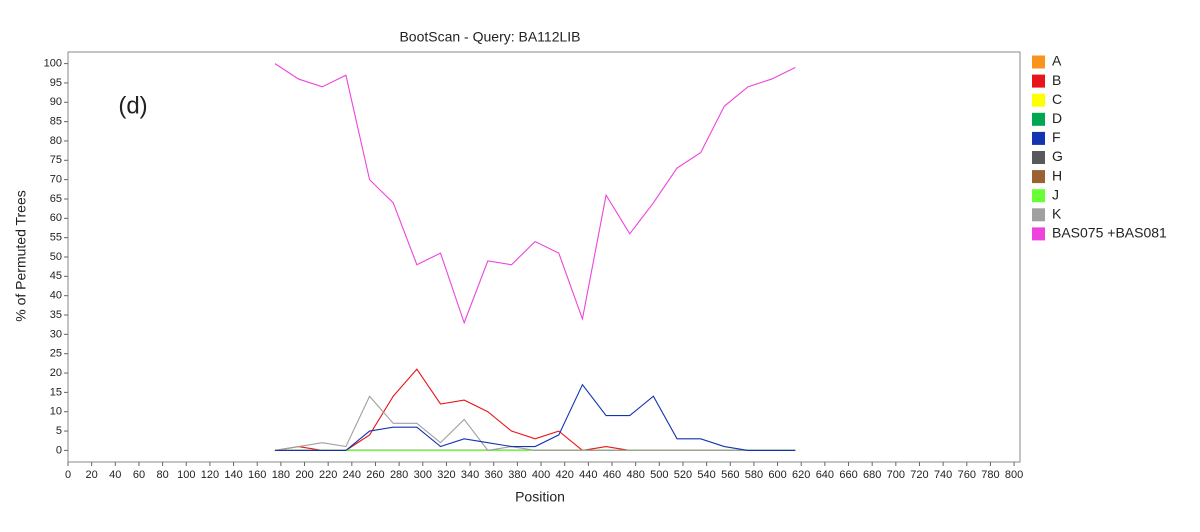 This screenshot has width=1200, height=532. Describe the element at coordinates (56, 276) in the screenshot. I see `y-tick-label: 45` at that location.